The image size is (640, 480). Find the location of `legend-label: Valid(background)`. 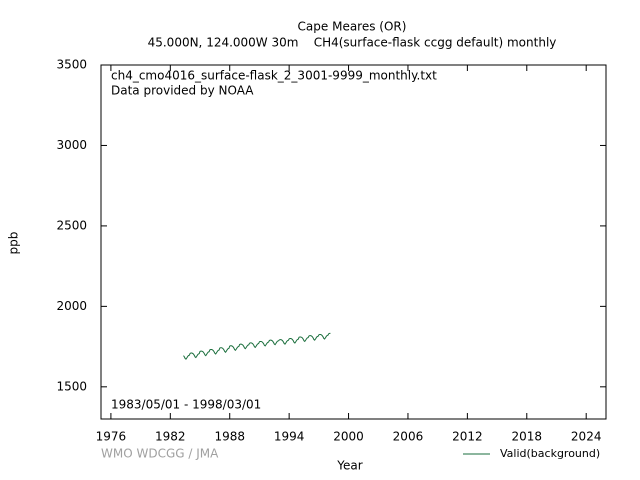

legend-label: Valid(background) is located at coordinates (550, 453).